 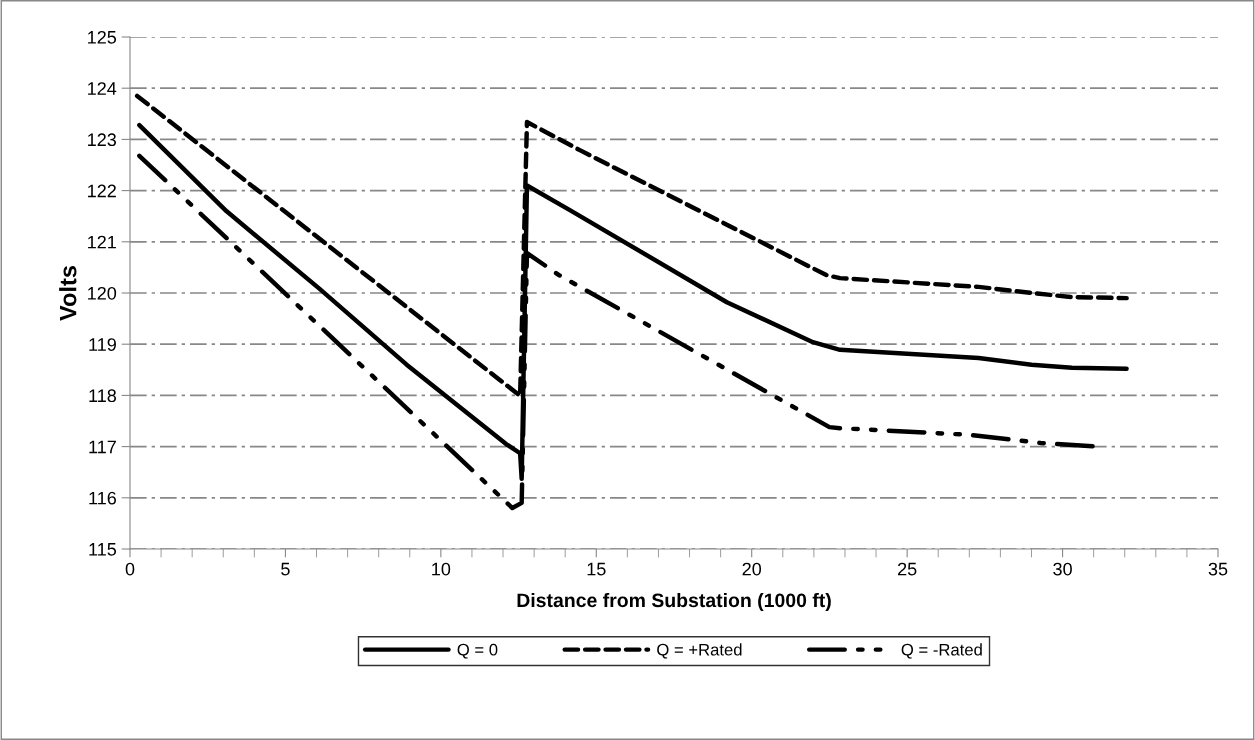 What do you see at coordinates (130, 569) in the screenshot?
I see `x-tick-label: 0` at bounding box center [130, 569].